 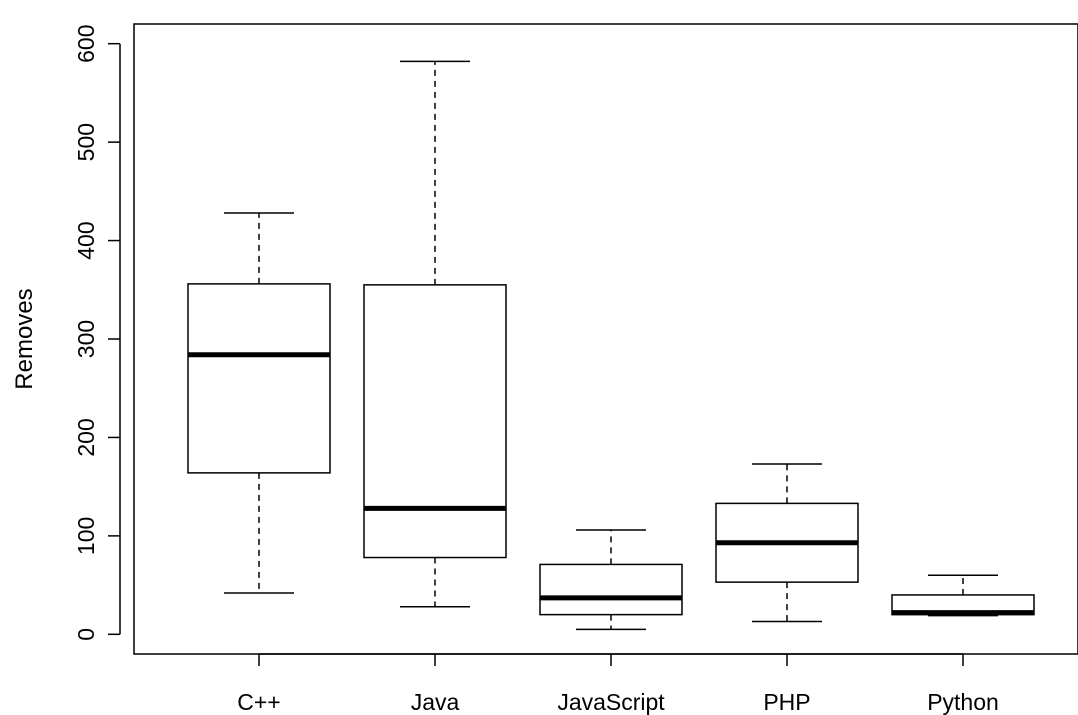 I want to click on box-java, so click(x=435, y=334).